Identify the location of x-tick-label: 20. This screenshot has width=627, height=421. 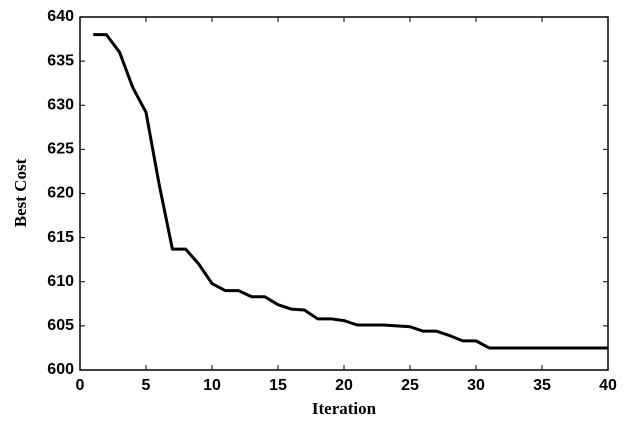
(344, 385).